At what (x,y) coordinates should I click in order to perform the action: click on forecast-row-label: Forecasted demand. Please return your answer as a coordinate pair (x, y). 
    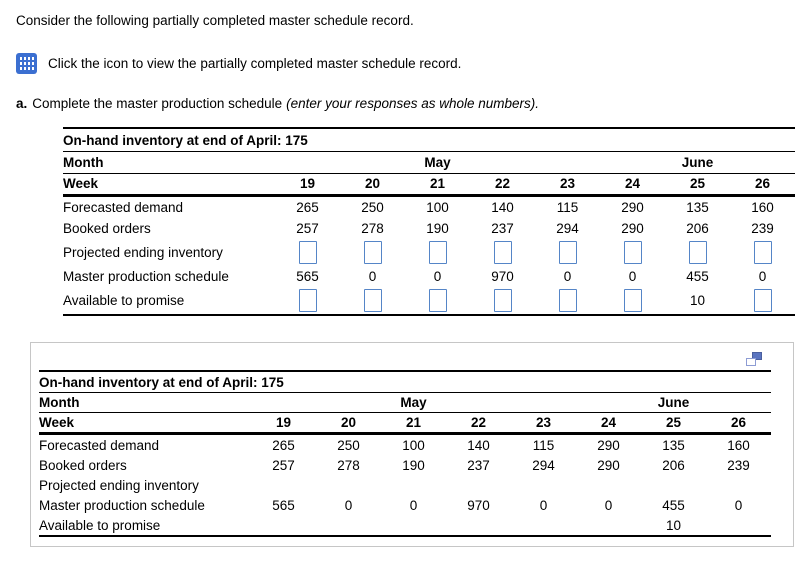
    Looking at the image, I should click on (123, 207).